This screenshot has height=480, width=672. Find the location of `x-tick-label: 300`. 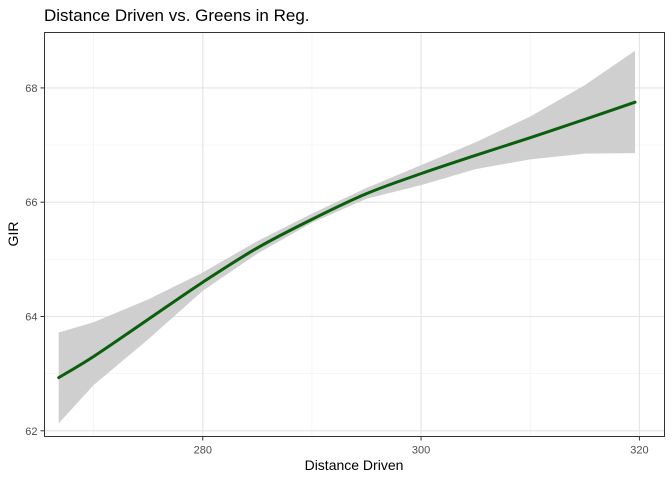

x-tick-label: 300 is located at coordinates (421, 451).